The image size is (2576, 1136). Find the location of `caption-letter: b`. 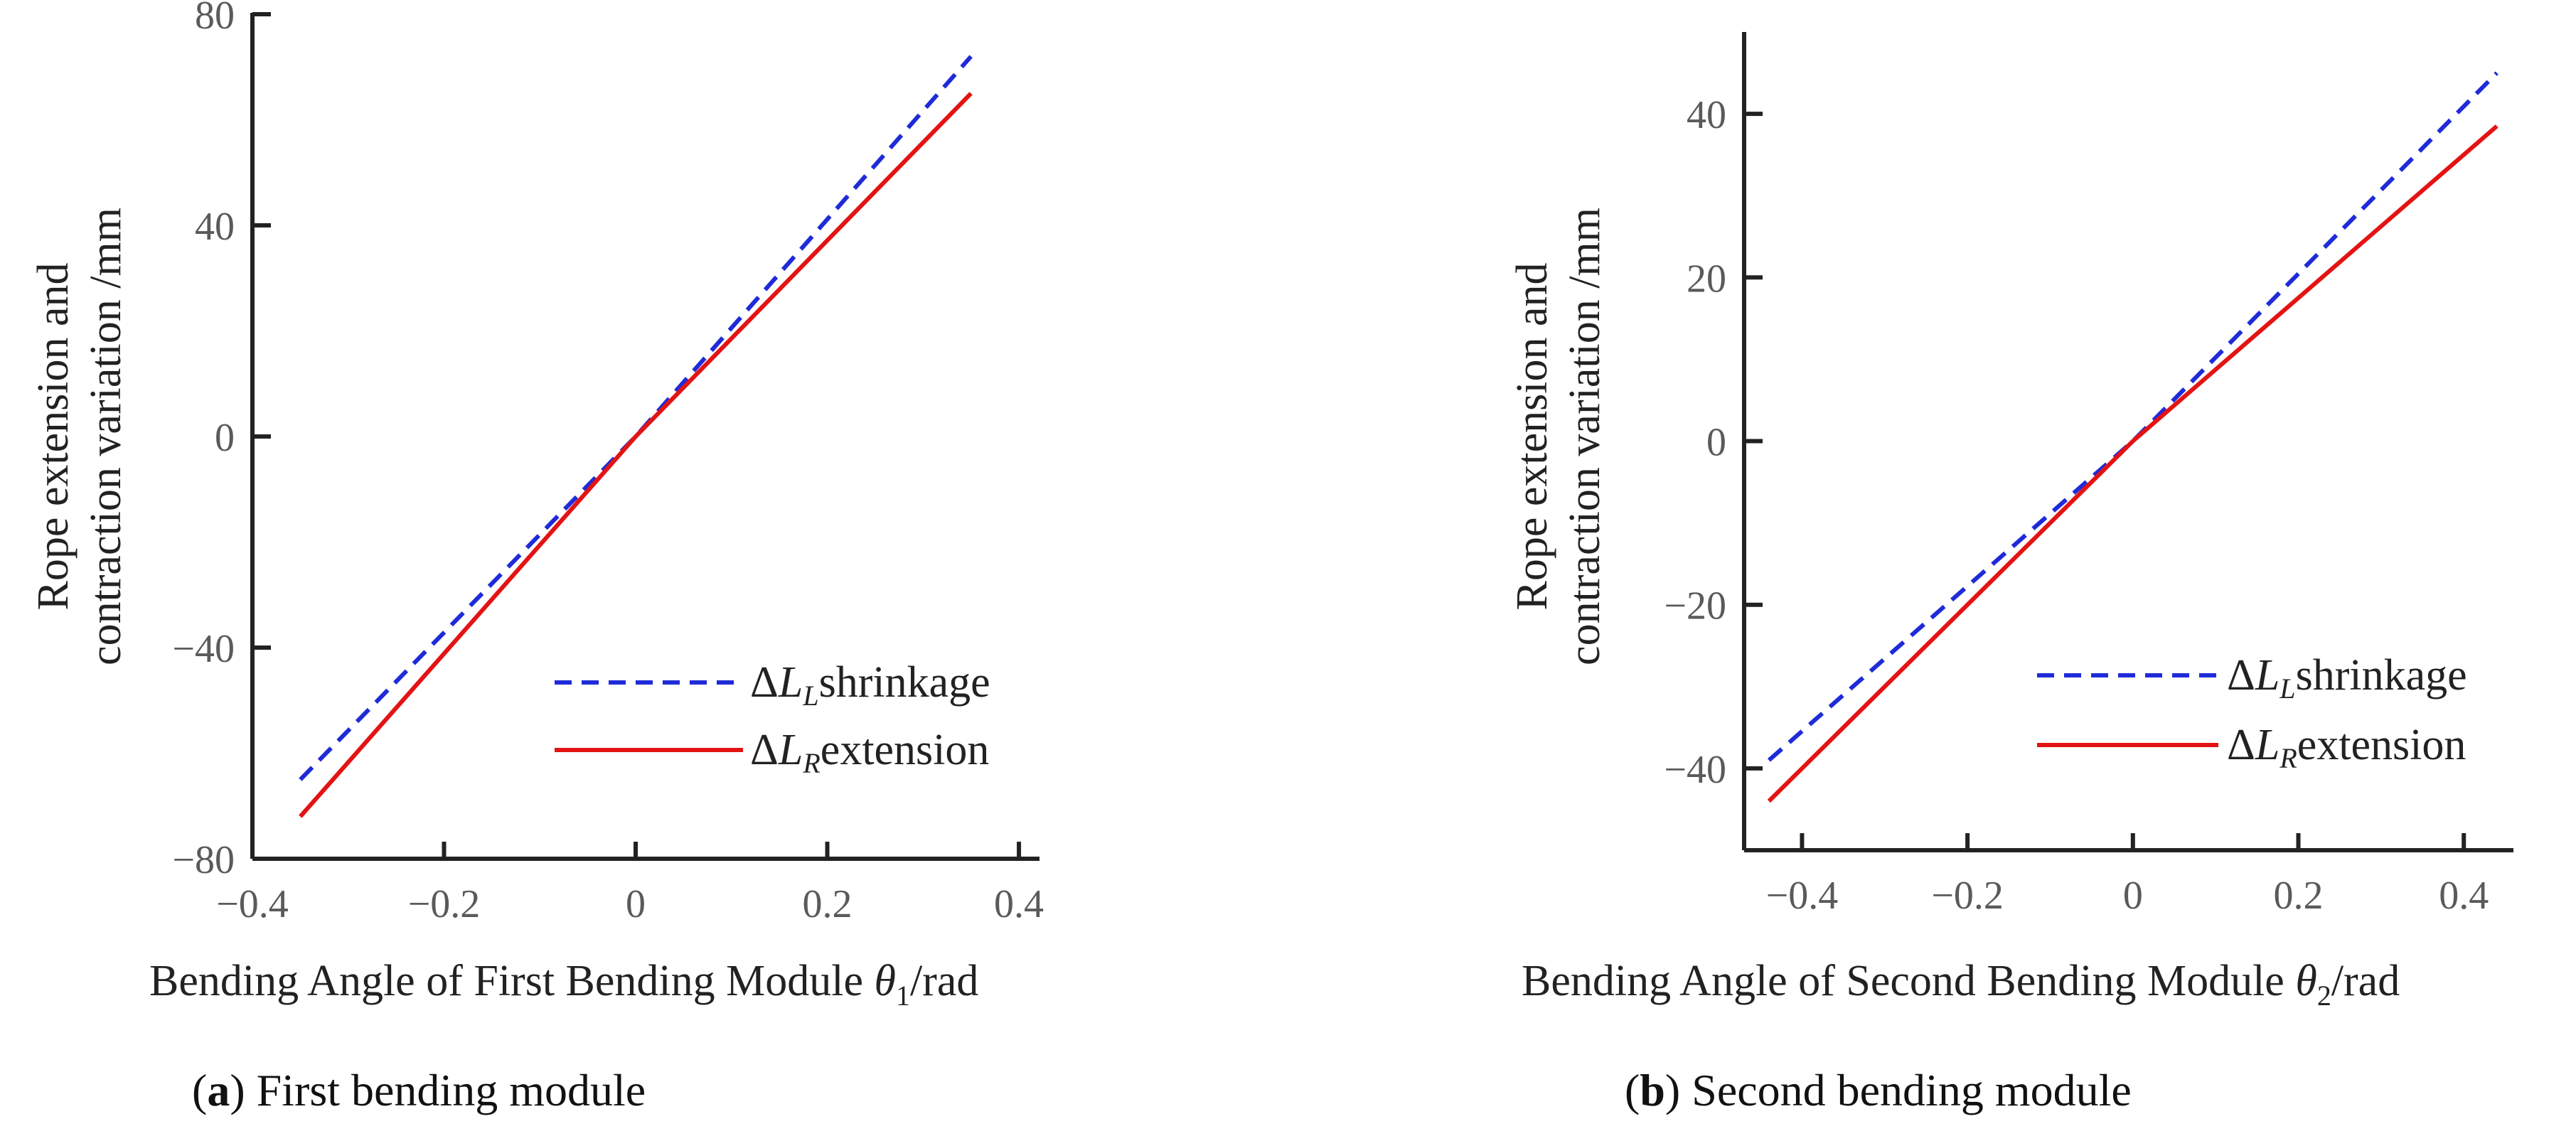

caption-letter: b is located at coordinates (1652, 1090).